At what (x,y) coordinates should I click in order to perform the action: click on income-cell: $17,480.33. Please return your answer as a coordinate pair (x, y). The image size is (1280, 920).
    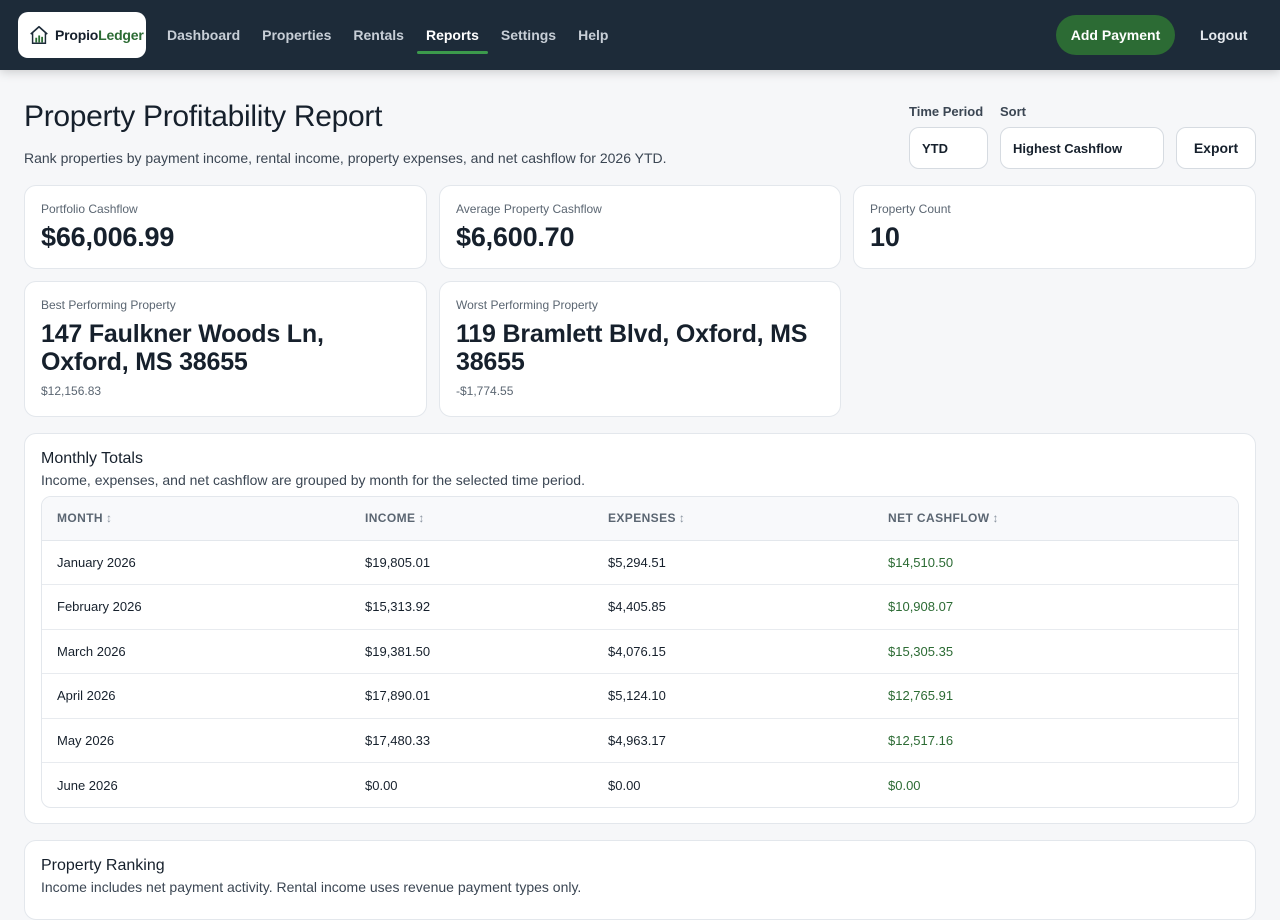
    Looking at the image, I should click on (471, 740).